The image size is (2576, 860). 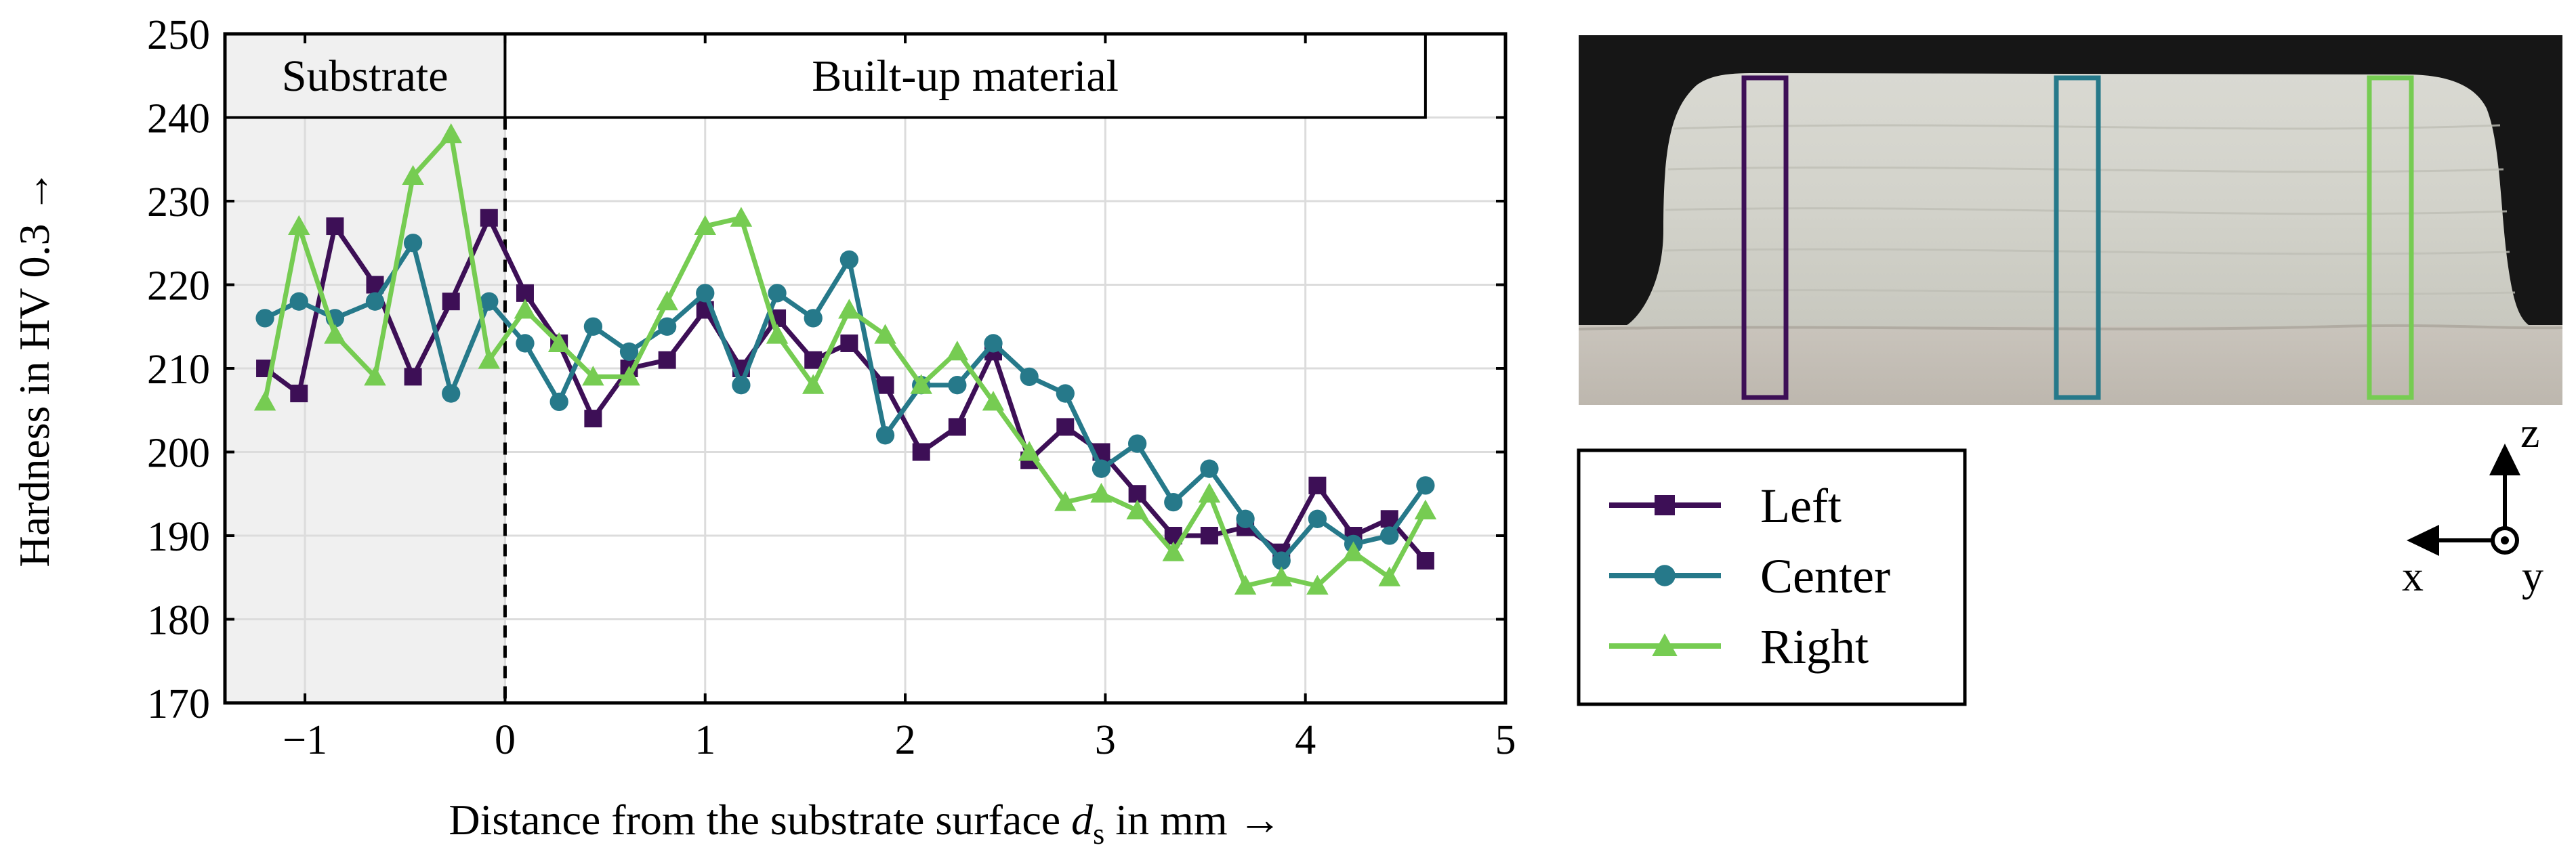 I want to click on y-axis-title: Hardness in HV 0.3 →, so click(x=34, y=368).